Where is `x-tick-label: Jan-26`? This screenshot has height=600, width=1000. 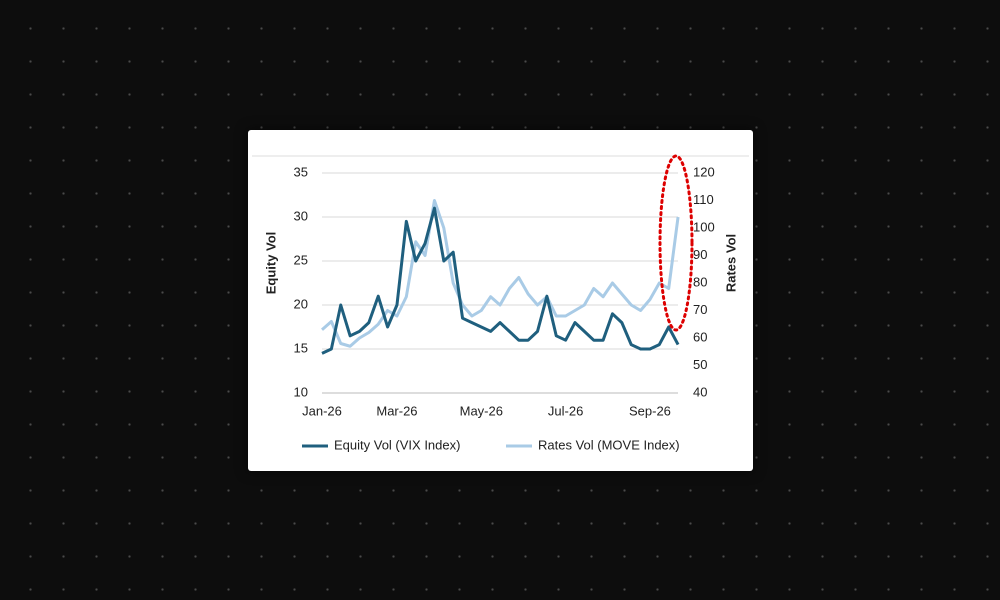 x-tick-label: Jan-26 is located at coordinates (322, 410).